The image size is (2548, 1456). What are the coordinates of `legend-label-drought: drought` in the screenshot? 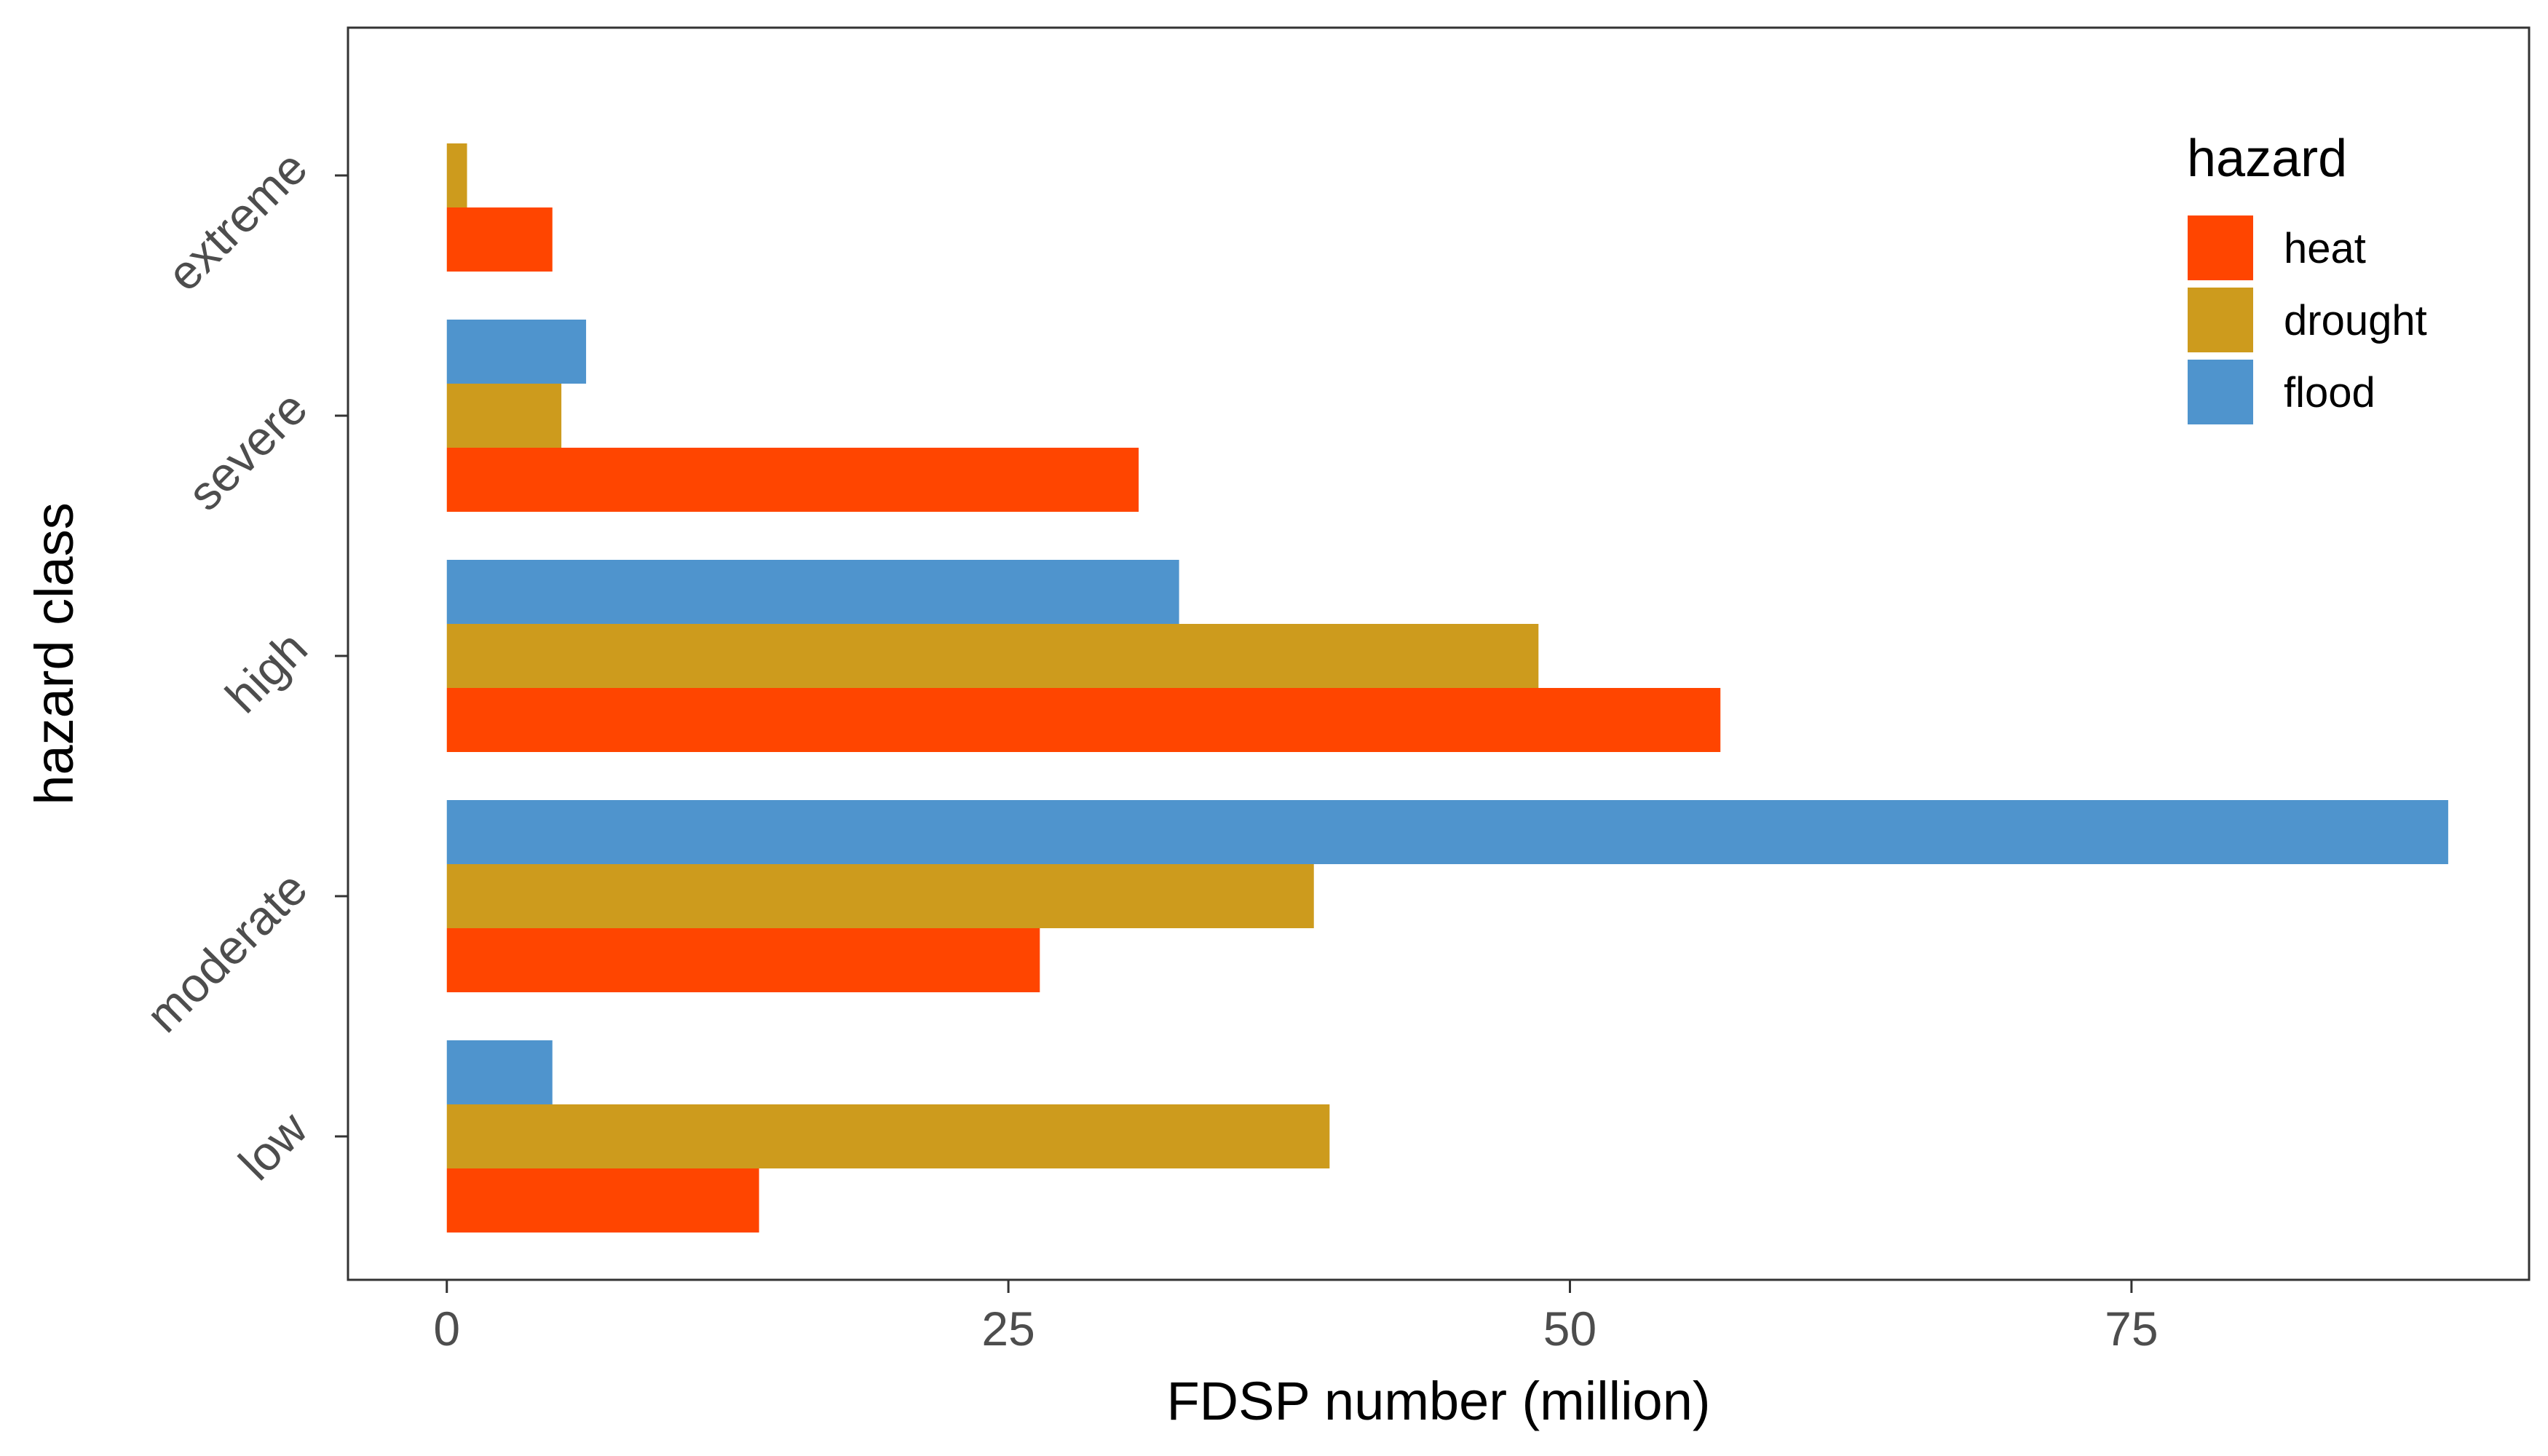 It's located at (2355, 320).